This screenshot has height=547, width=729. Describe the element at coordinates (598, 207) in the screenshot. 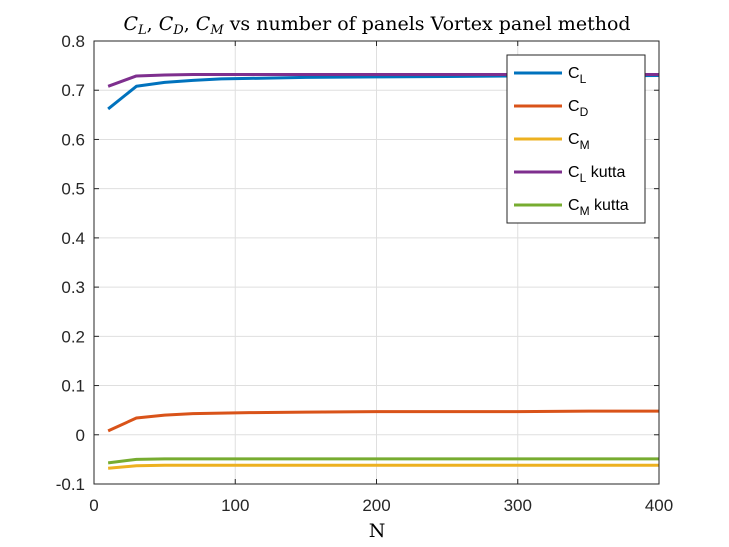

I see `legend-entry: CM kutta` at that location.